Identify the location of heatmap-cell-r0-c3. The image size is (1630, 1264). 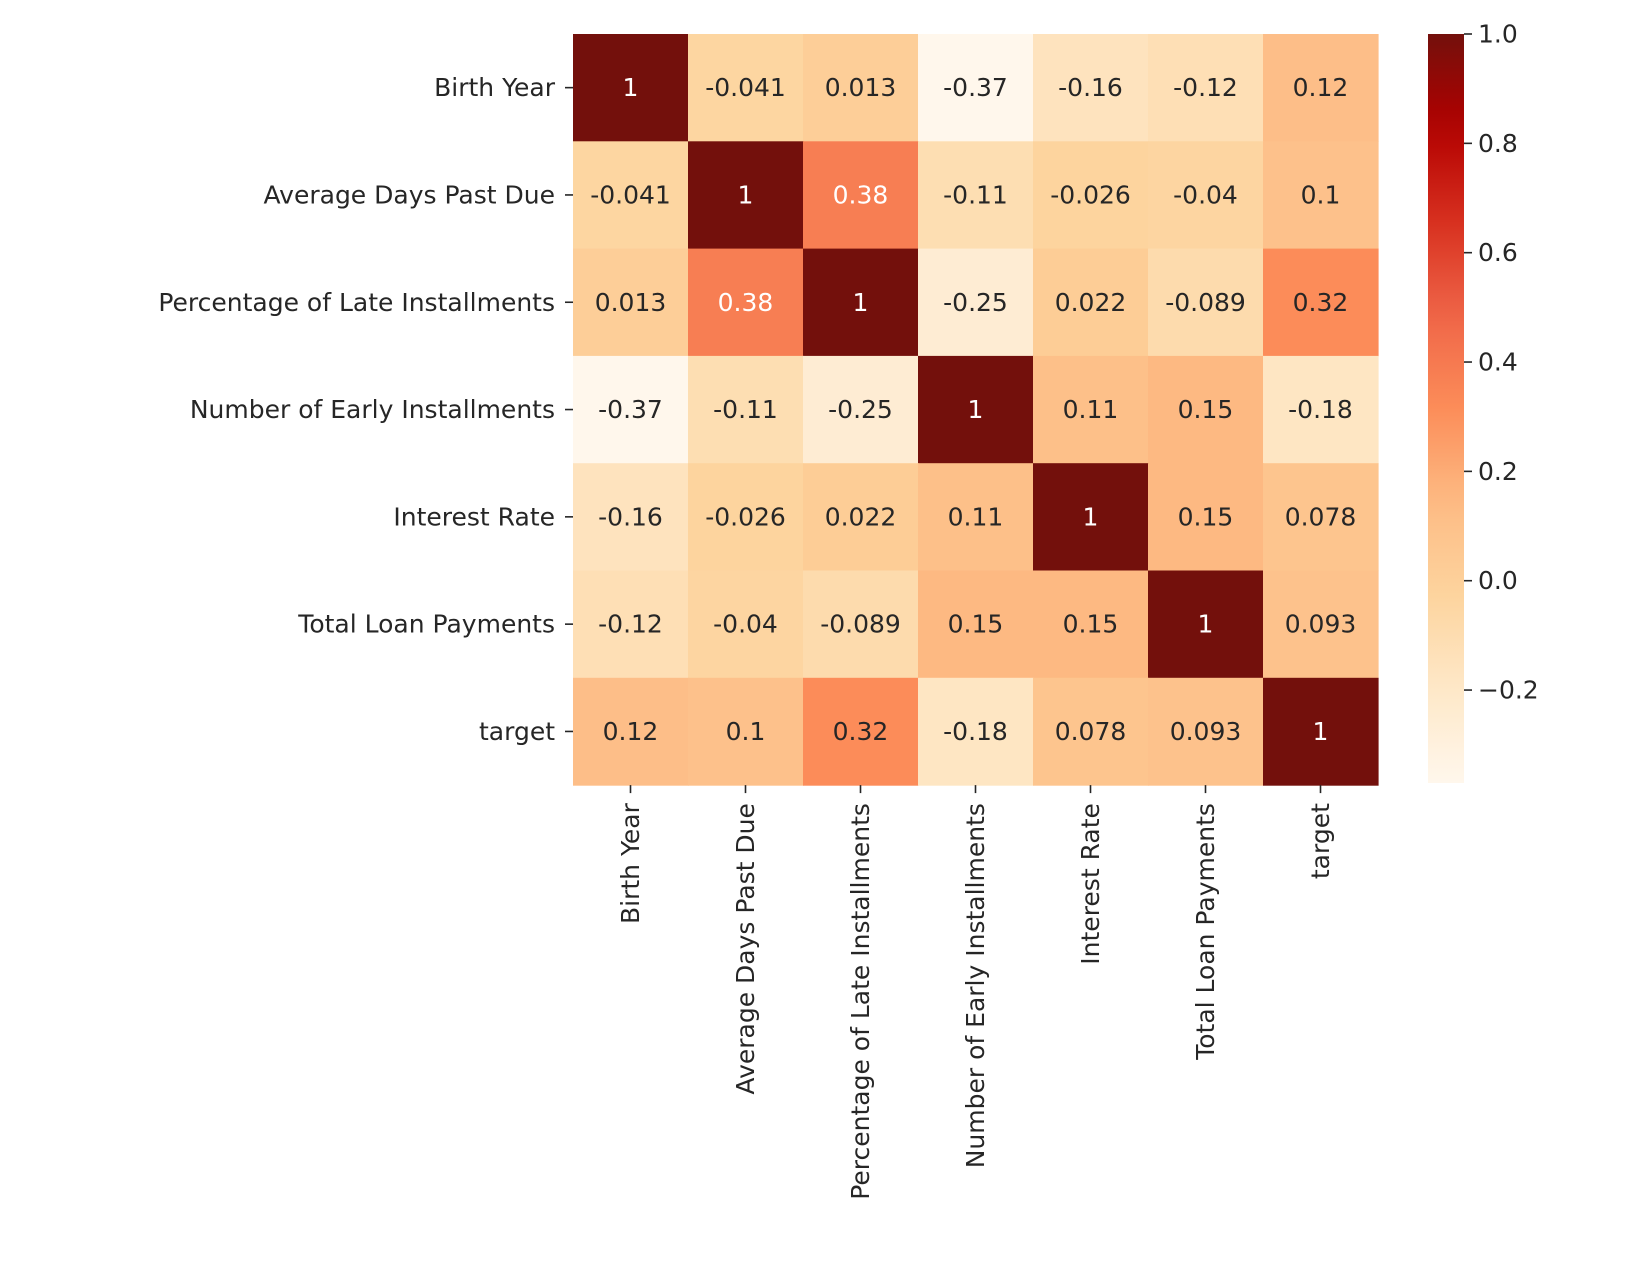
(976, 88).